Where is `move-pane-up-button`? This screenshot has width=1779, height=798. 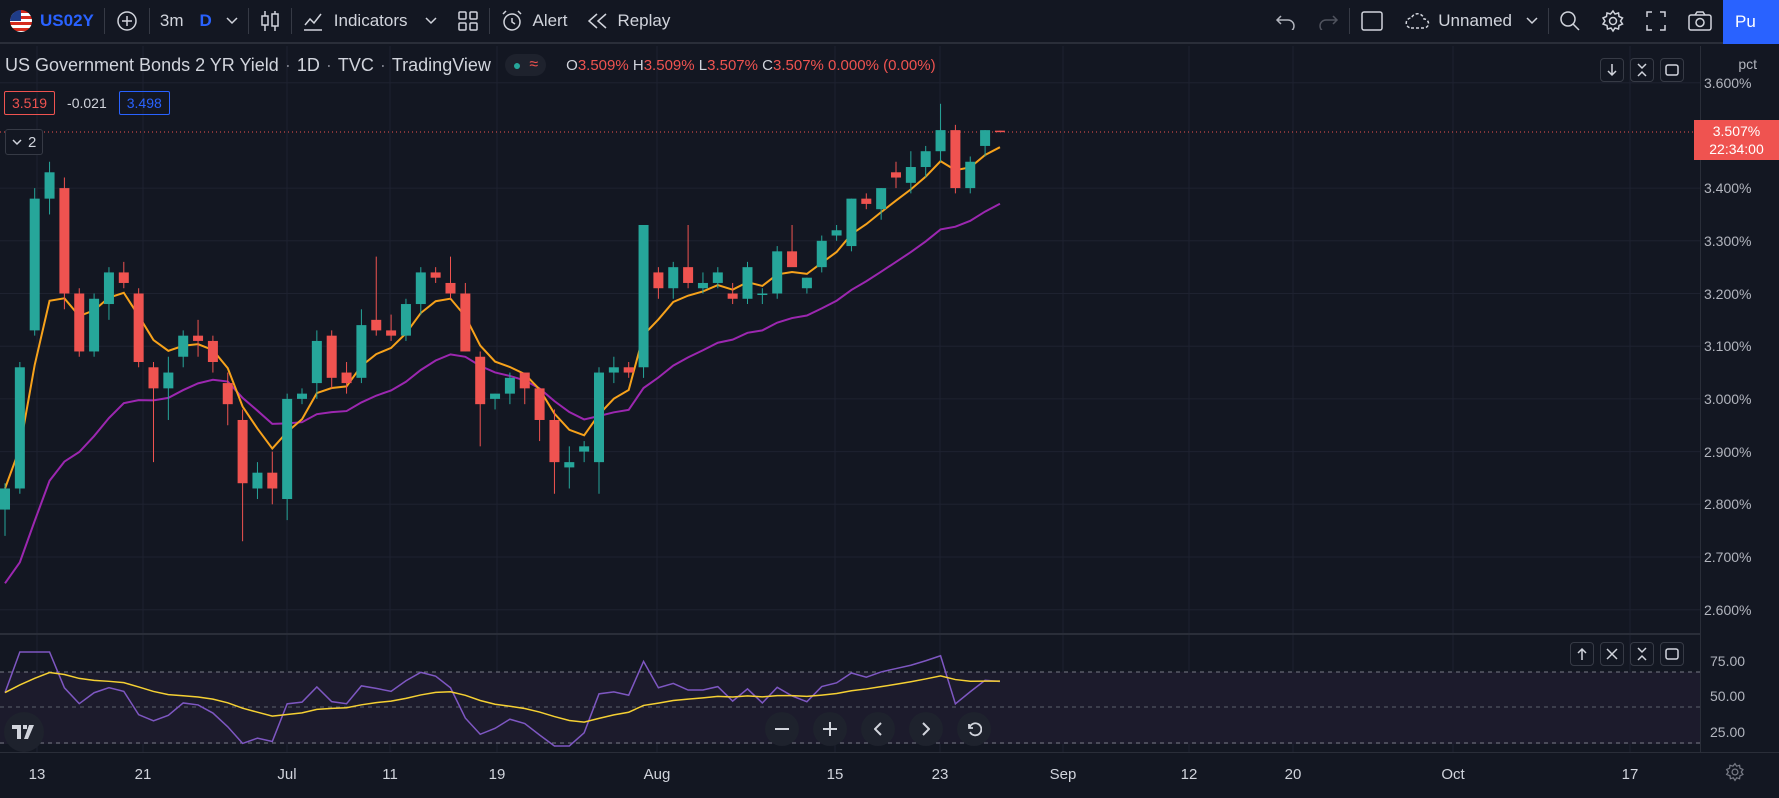 move-pane-up-button is located at coordinates (1582, 654).